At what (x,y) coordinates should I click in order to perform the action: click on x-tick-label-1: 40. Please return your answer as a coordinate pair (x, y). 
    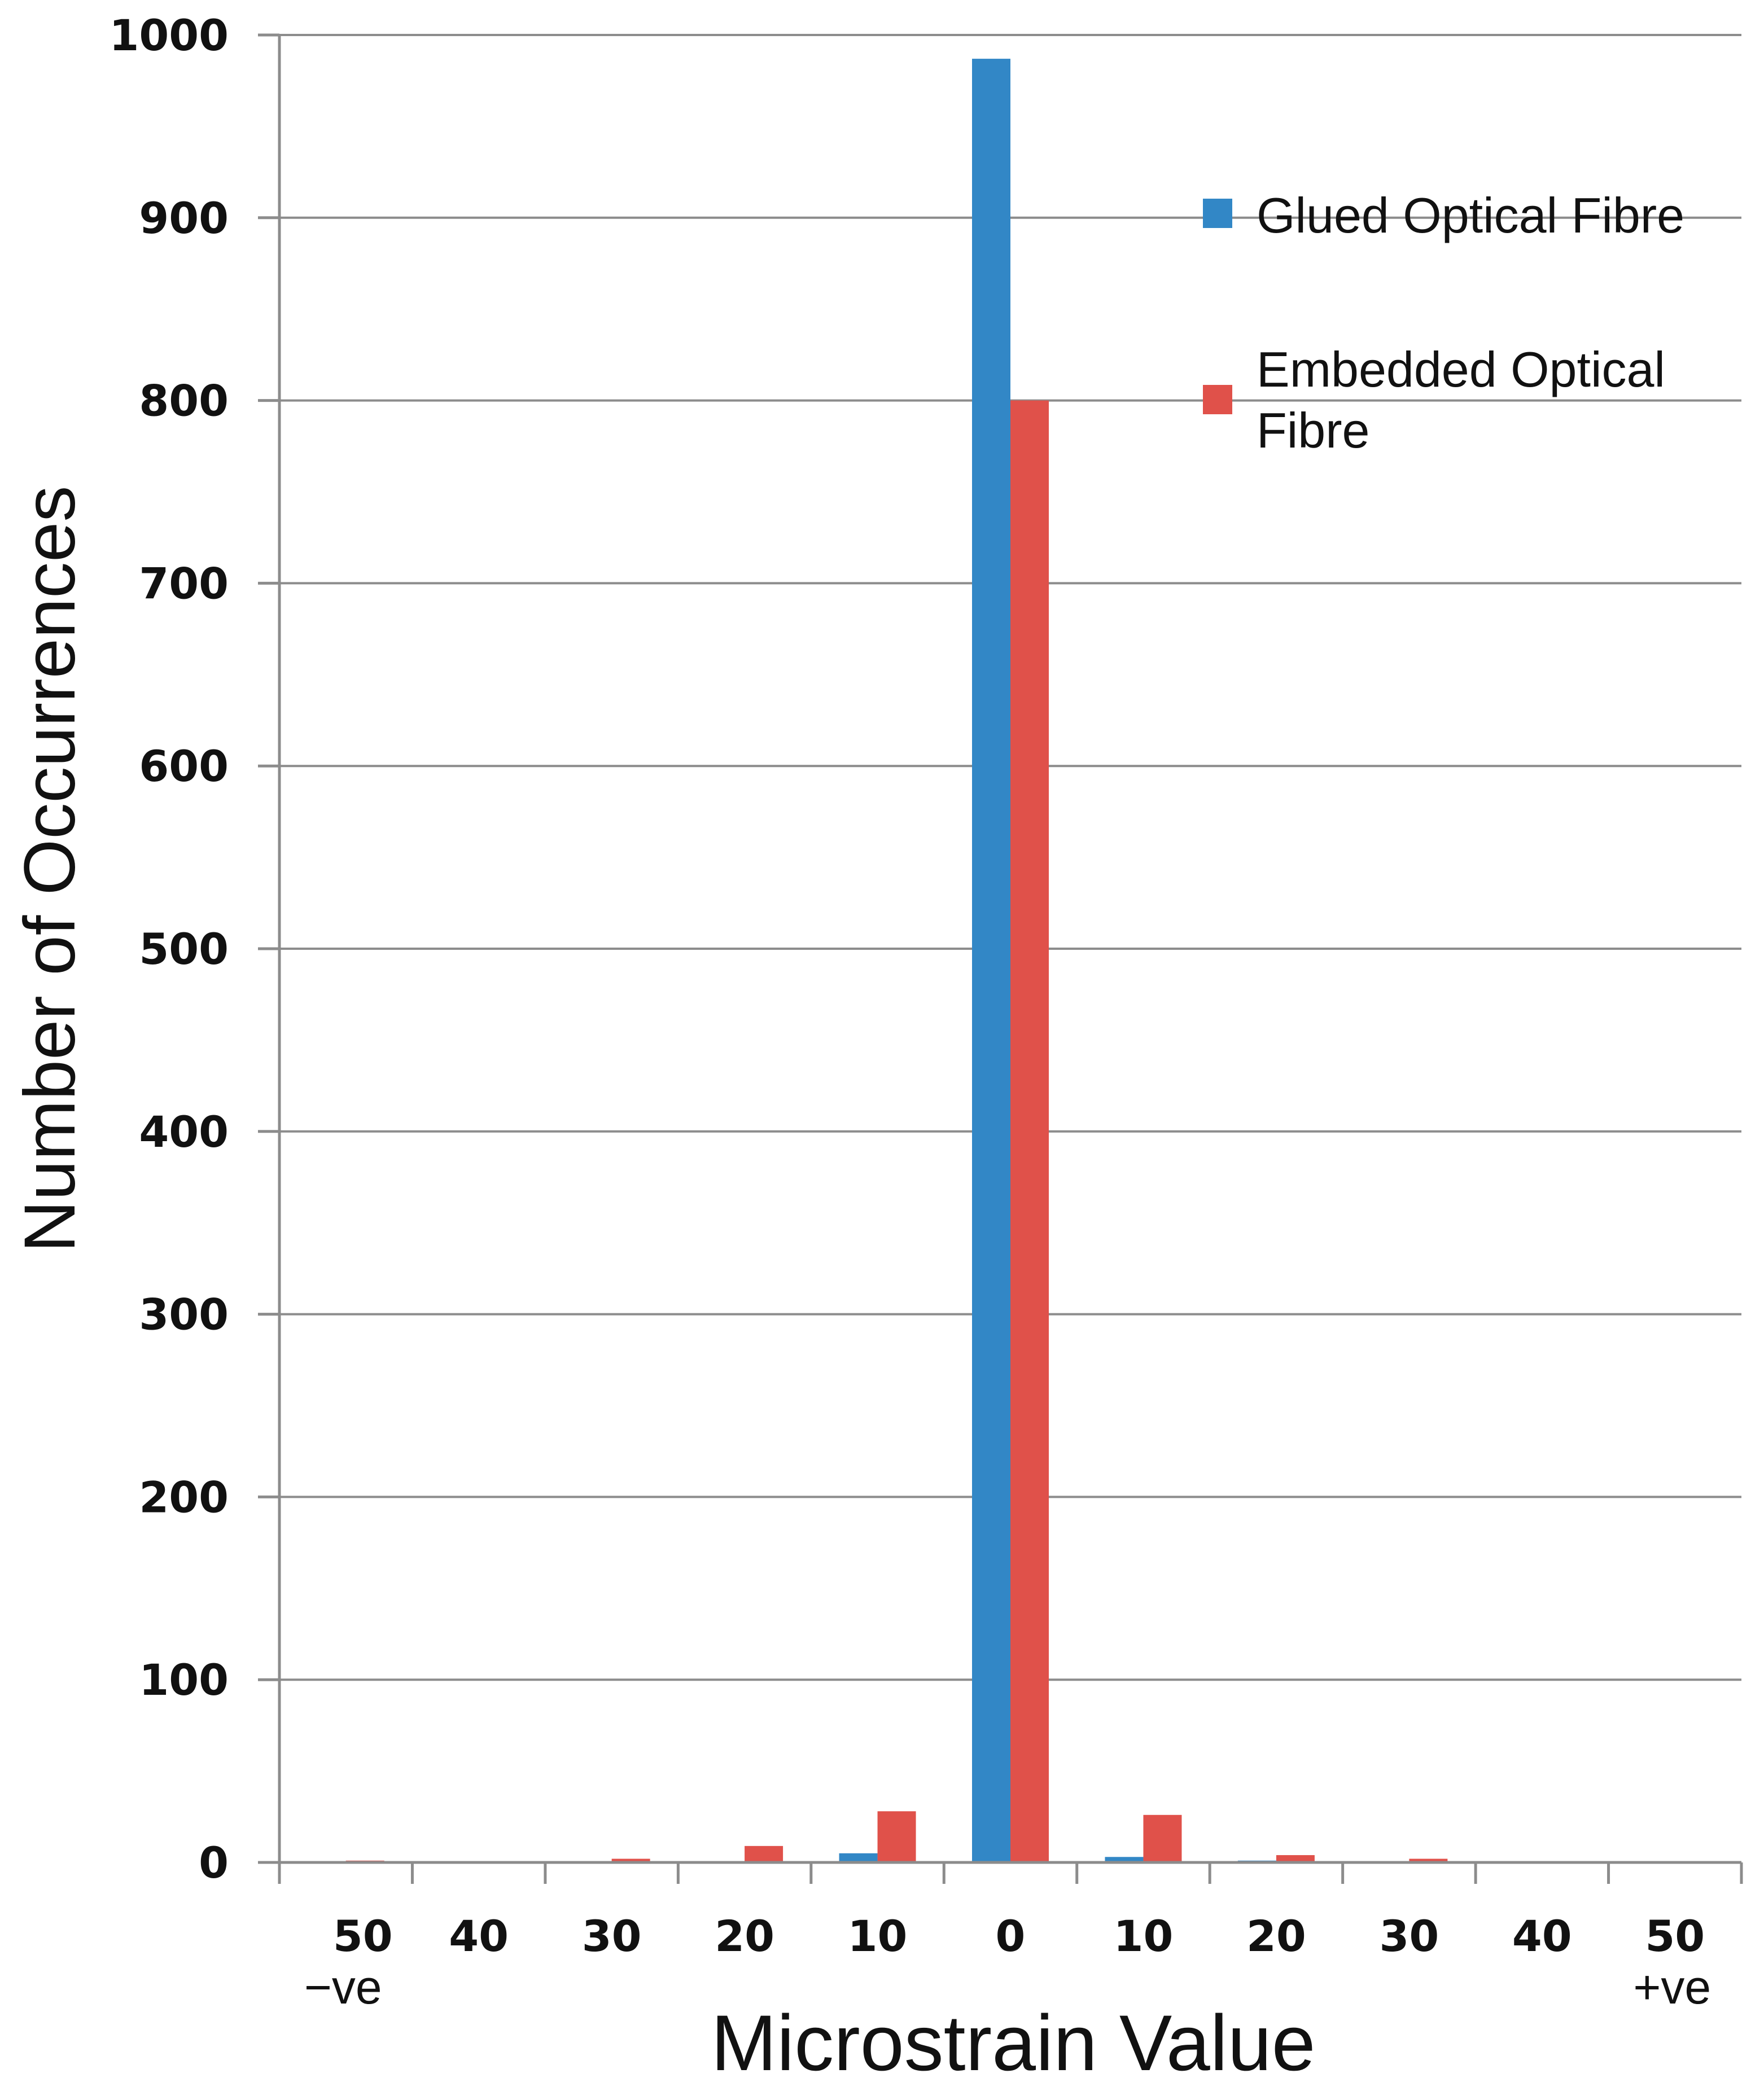
    Looking at the image, I should click on (479, 1936).